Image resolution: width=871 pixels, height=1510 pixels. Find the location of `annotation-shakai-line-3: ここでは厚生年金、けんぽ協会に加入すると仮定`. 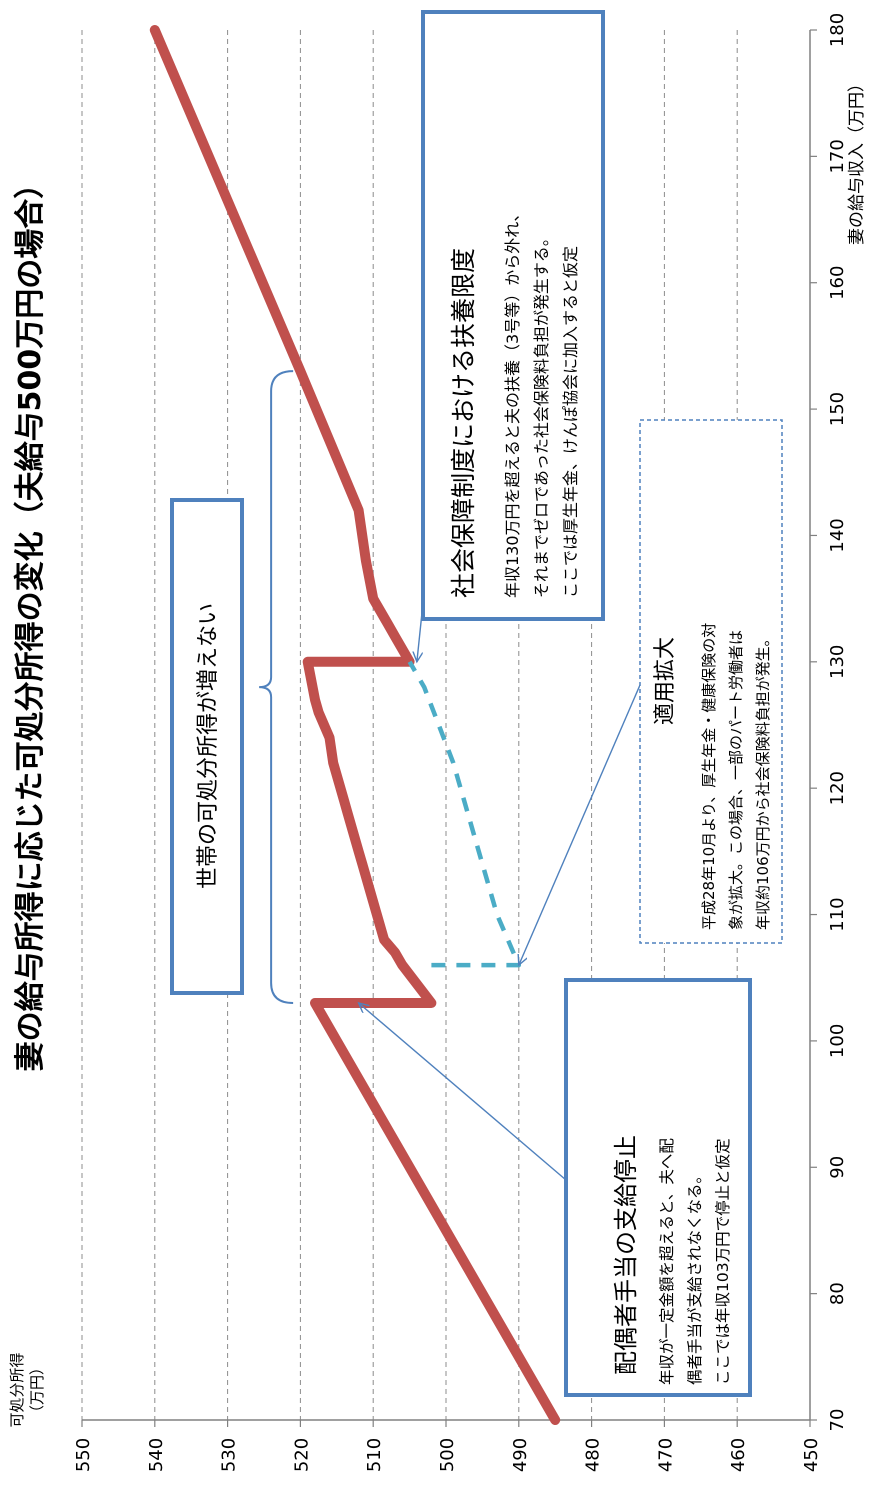

annotation-shakai-line-3: ここでは厚生年金、けんぽ協会に加入すると仮定 is located at coordinates (570, 422).